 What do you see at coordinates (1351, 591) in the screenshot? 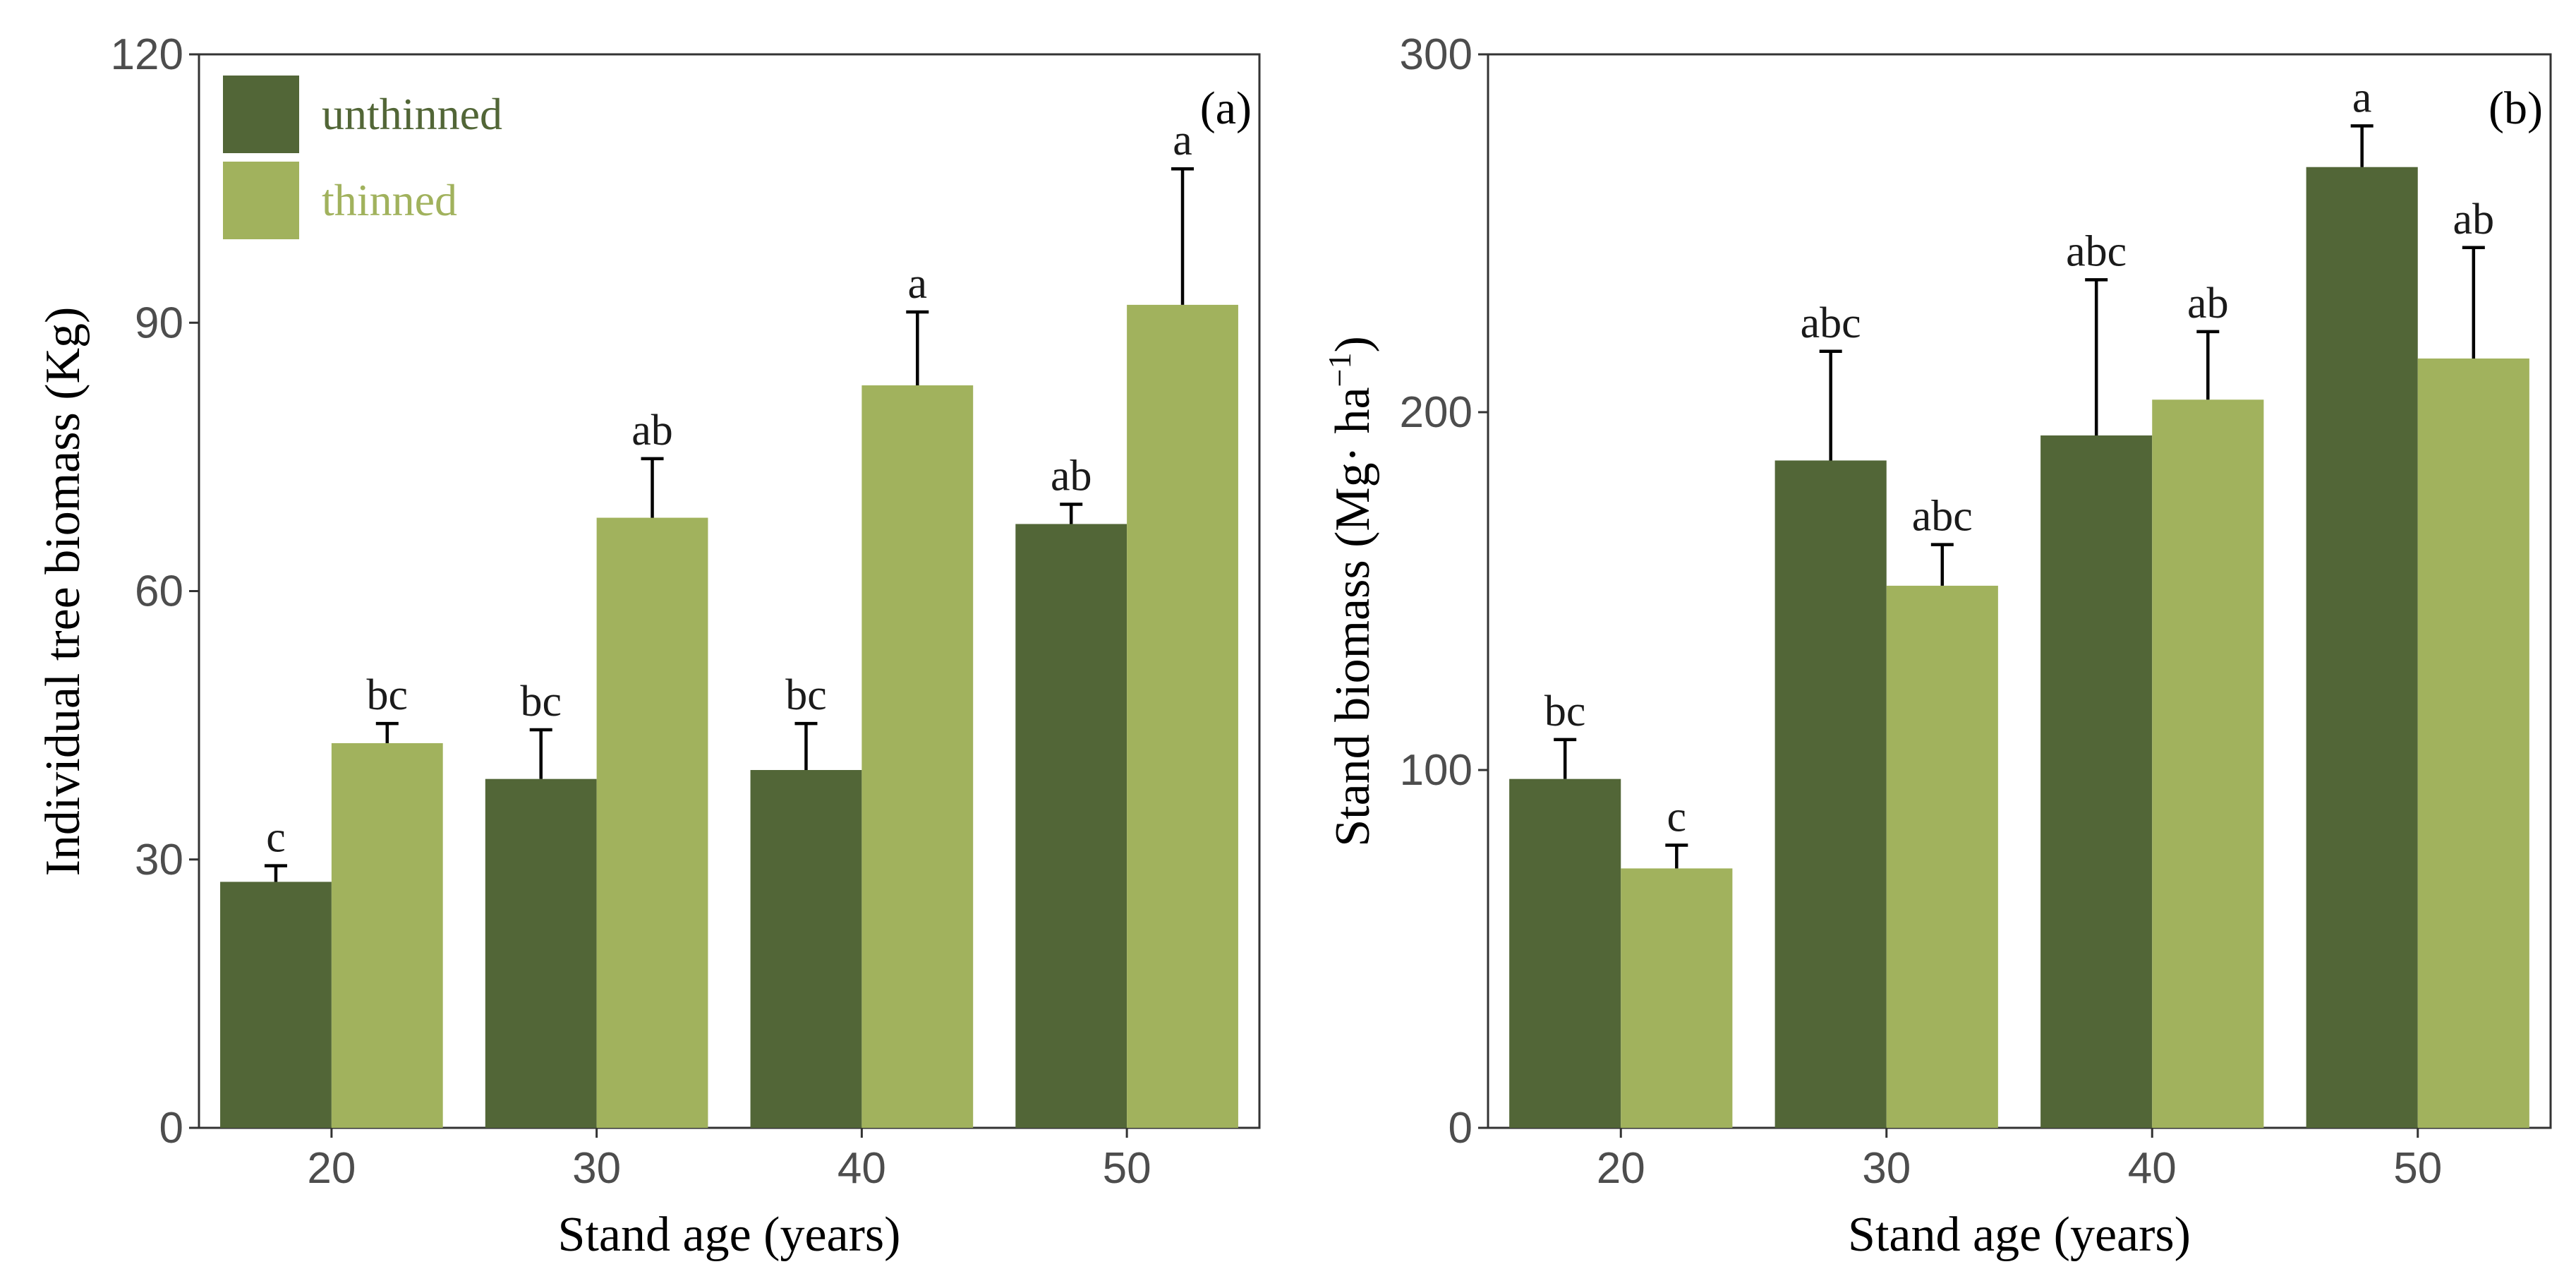
I see `y-axis-title: Stand biomass (Mg· ha−1)` at bounding box center [1351, 591].